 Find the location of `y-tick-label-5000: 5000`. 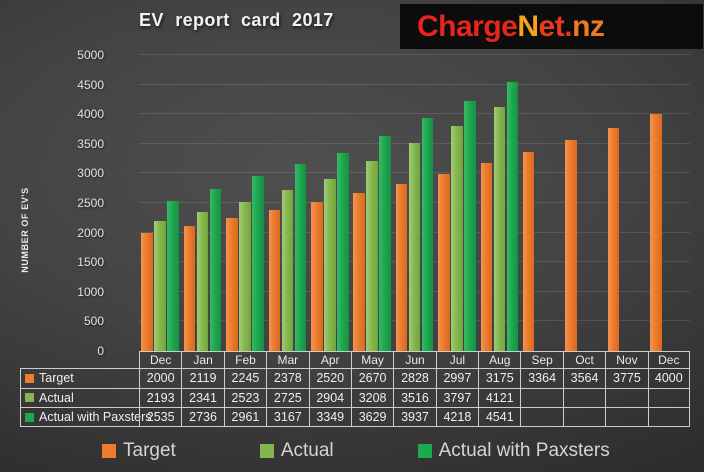

y-tick-label-5000: 5000 is located at coordinates (90, 55).